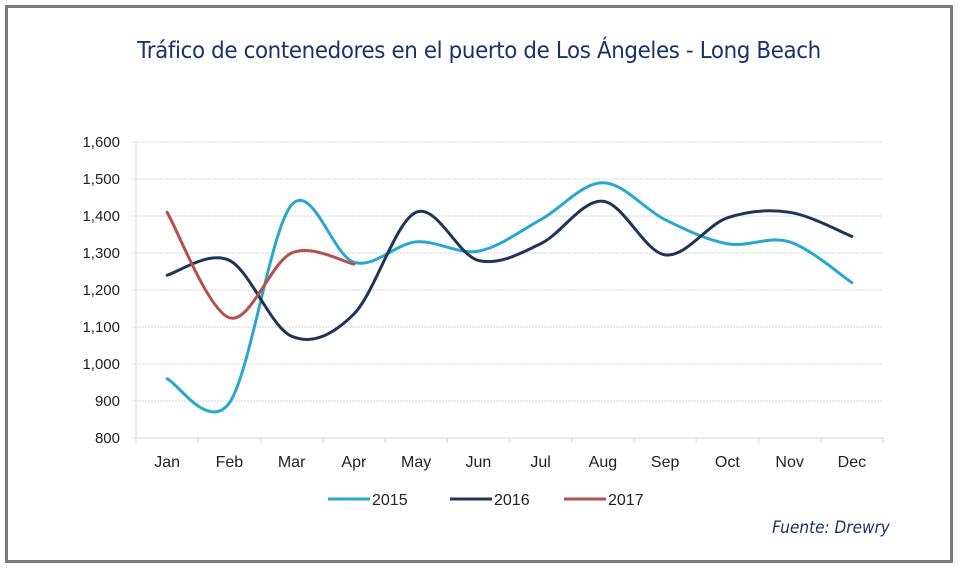 Image resolution: width=958 pixels, height=569 pixels. What do you see at coordinates (478, 462) in the screenshot?
I see `x-tick-label: Jun` at bounding box center [478, 462].